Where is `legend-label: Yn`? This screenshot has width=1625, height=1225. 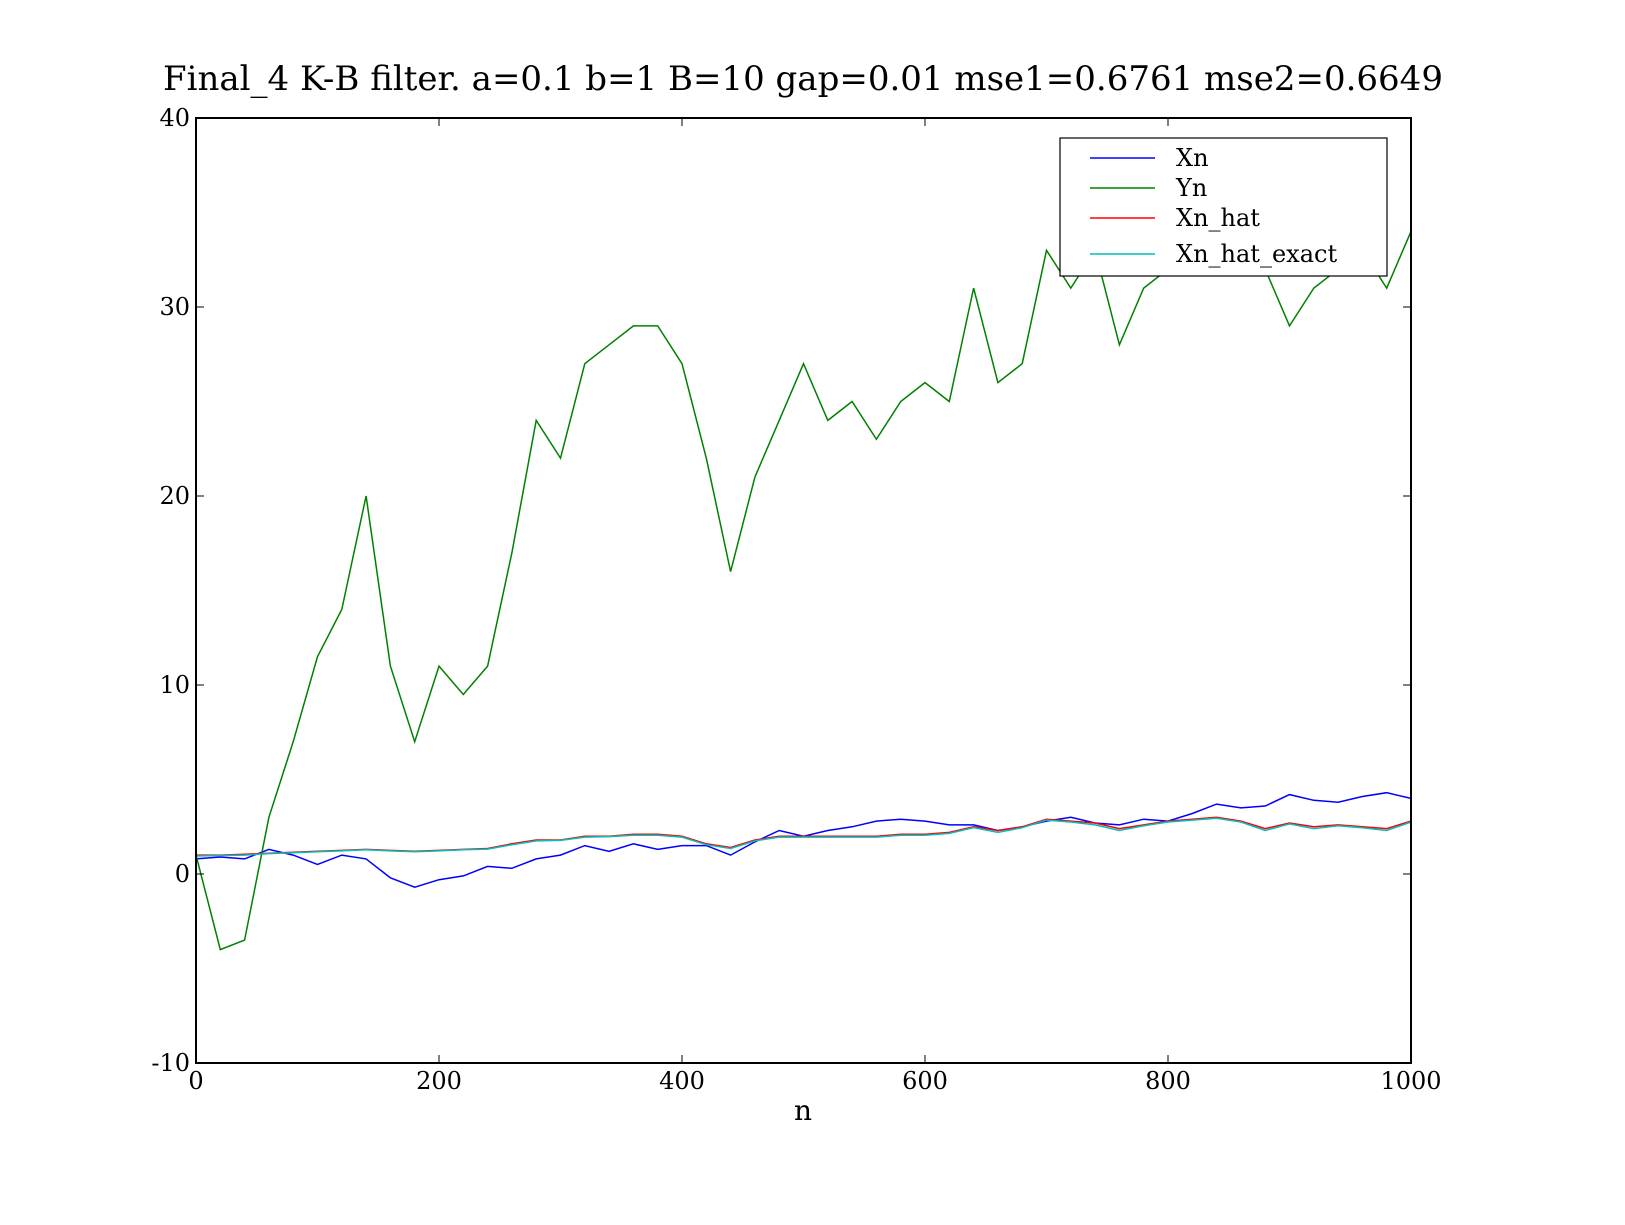 legend-label: Yn is located at coordinates (1191, 188).